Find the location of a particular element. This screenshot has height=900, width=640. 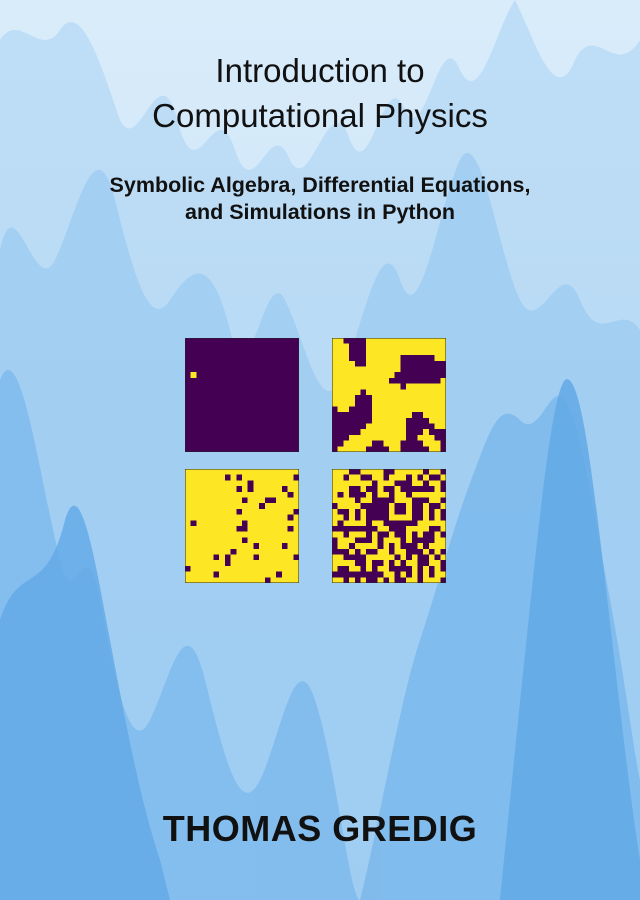

lattice-top-right is located at coordinates (389, 395).